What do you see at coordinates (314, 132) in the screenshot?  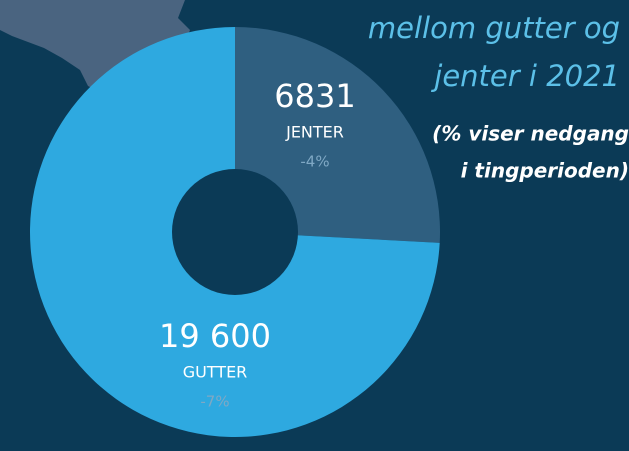 I see `category-label: JENTER` at bounding box center [314, 132].